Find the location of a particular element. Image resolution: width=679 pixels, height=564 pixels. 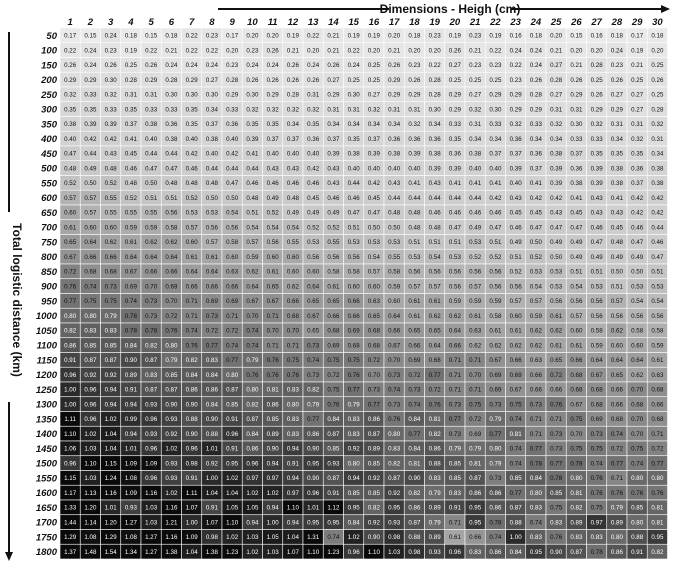

heatmap-cell-label: 0.81 is located at coordinates (516, 434).